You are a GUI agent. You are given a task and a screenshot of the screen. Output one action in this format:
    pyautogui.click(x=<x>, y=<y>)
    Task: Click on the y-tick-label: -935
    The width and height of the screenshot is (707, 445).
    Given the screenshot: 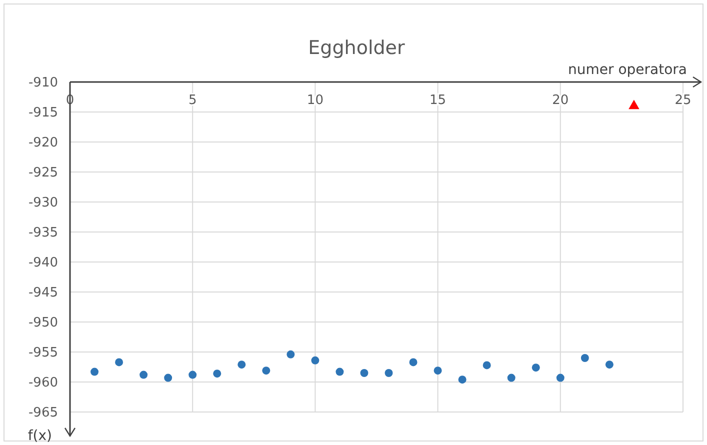 What is the action you would take?
    pyautogui.click(x=43, y=233)
    